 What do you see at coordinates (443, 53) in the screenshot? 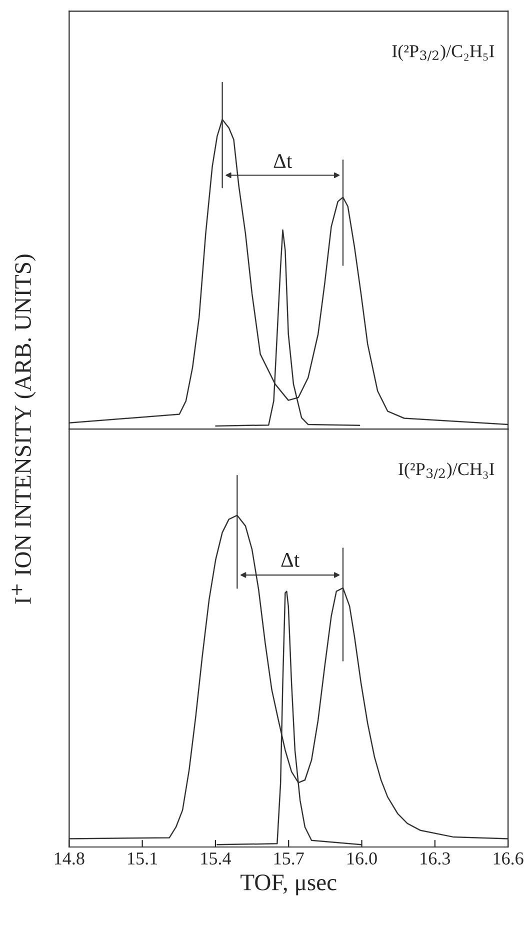
I see `text: I(²P$_{3/2}$)/C₂H₅I` at bounding box center [443, 53].